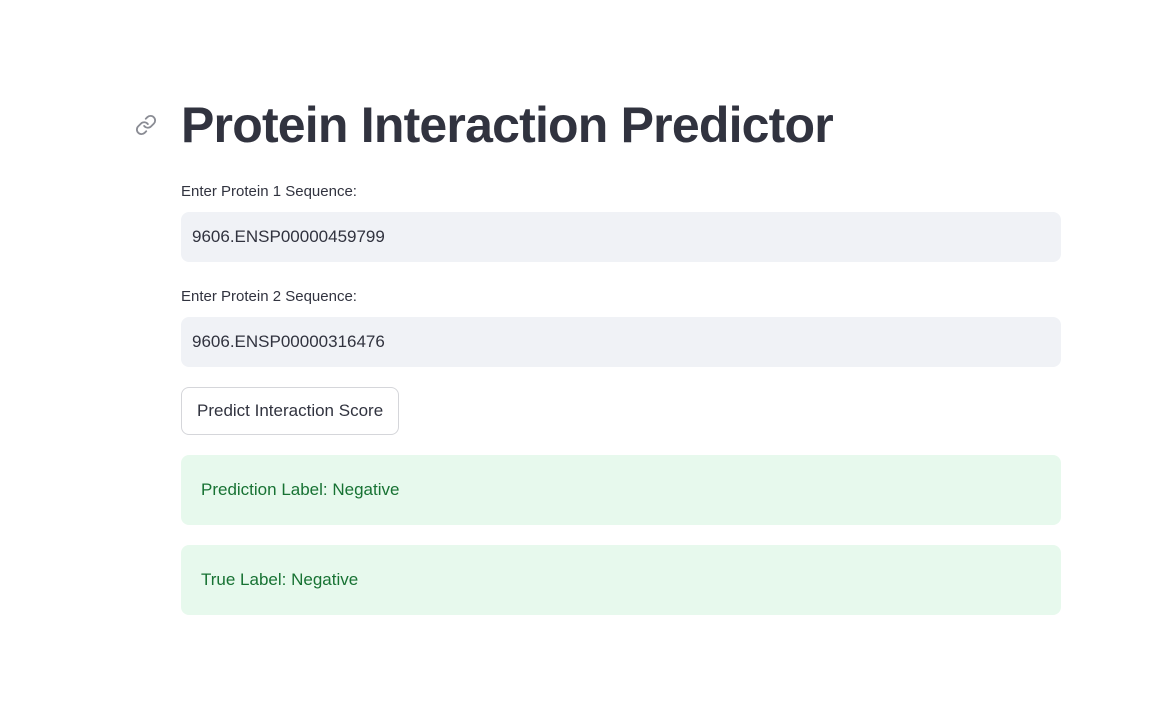 The width and height of the screenshot is (1166, 728). Describe the element at coordinates (621, 490) in the screenshot. I see `prediction-label-alert: Prediction Label: Negative` at that location.